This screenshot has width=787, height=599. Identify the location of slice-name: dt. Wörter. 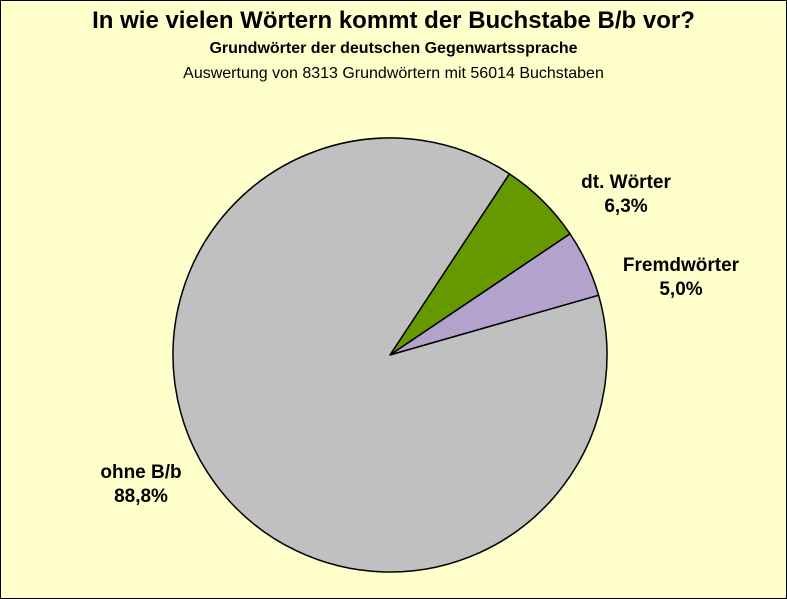
(626, 182).